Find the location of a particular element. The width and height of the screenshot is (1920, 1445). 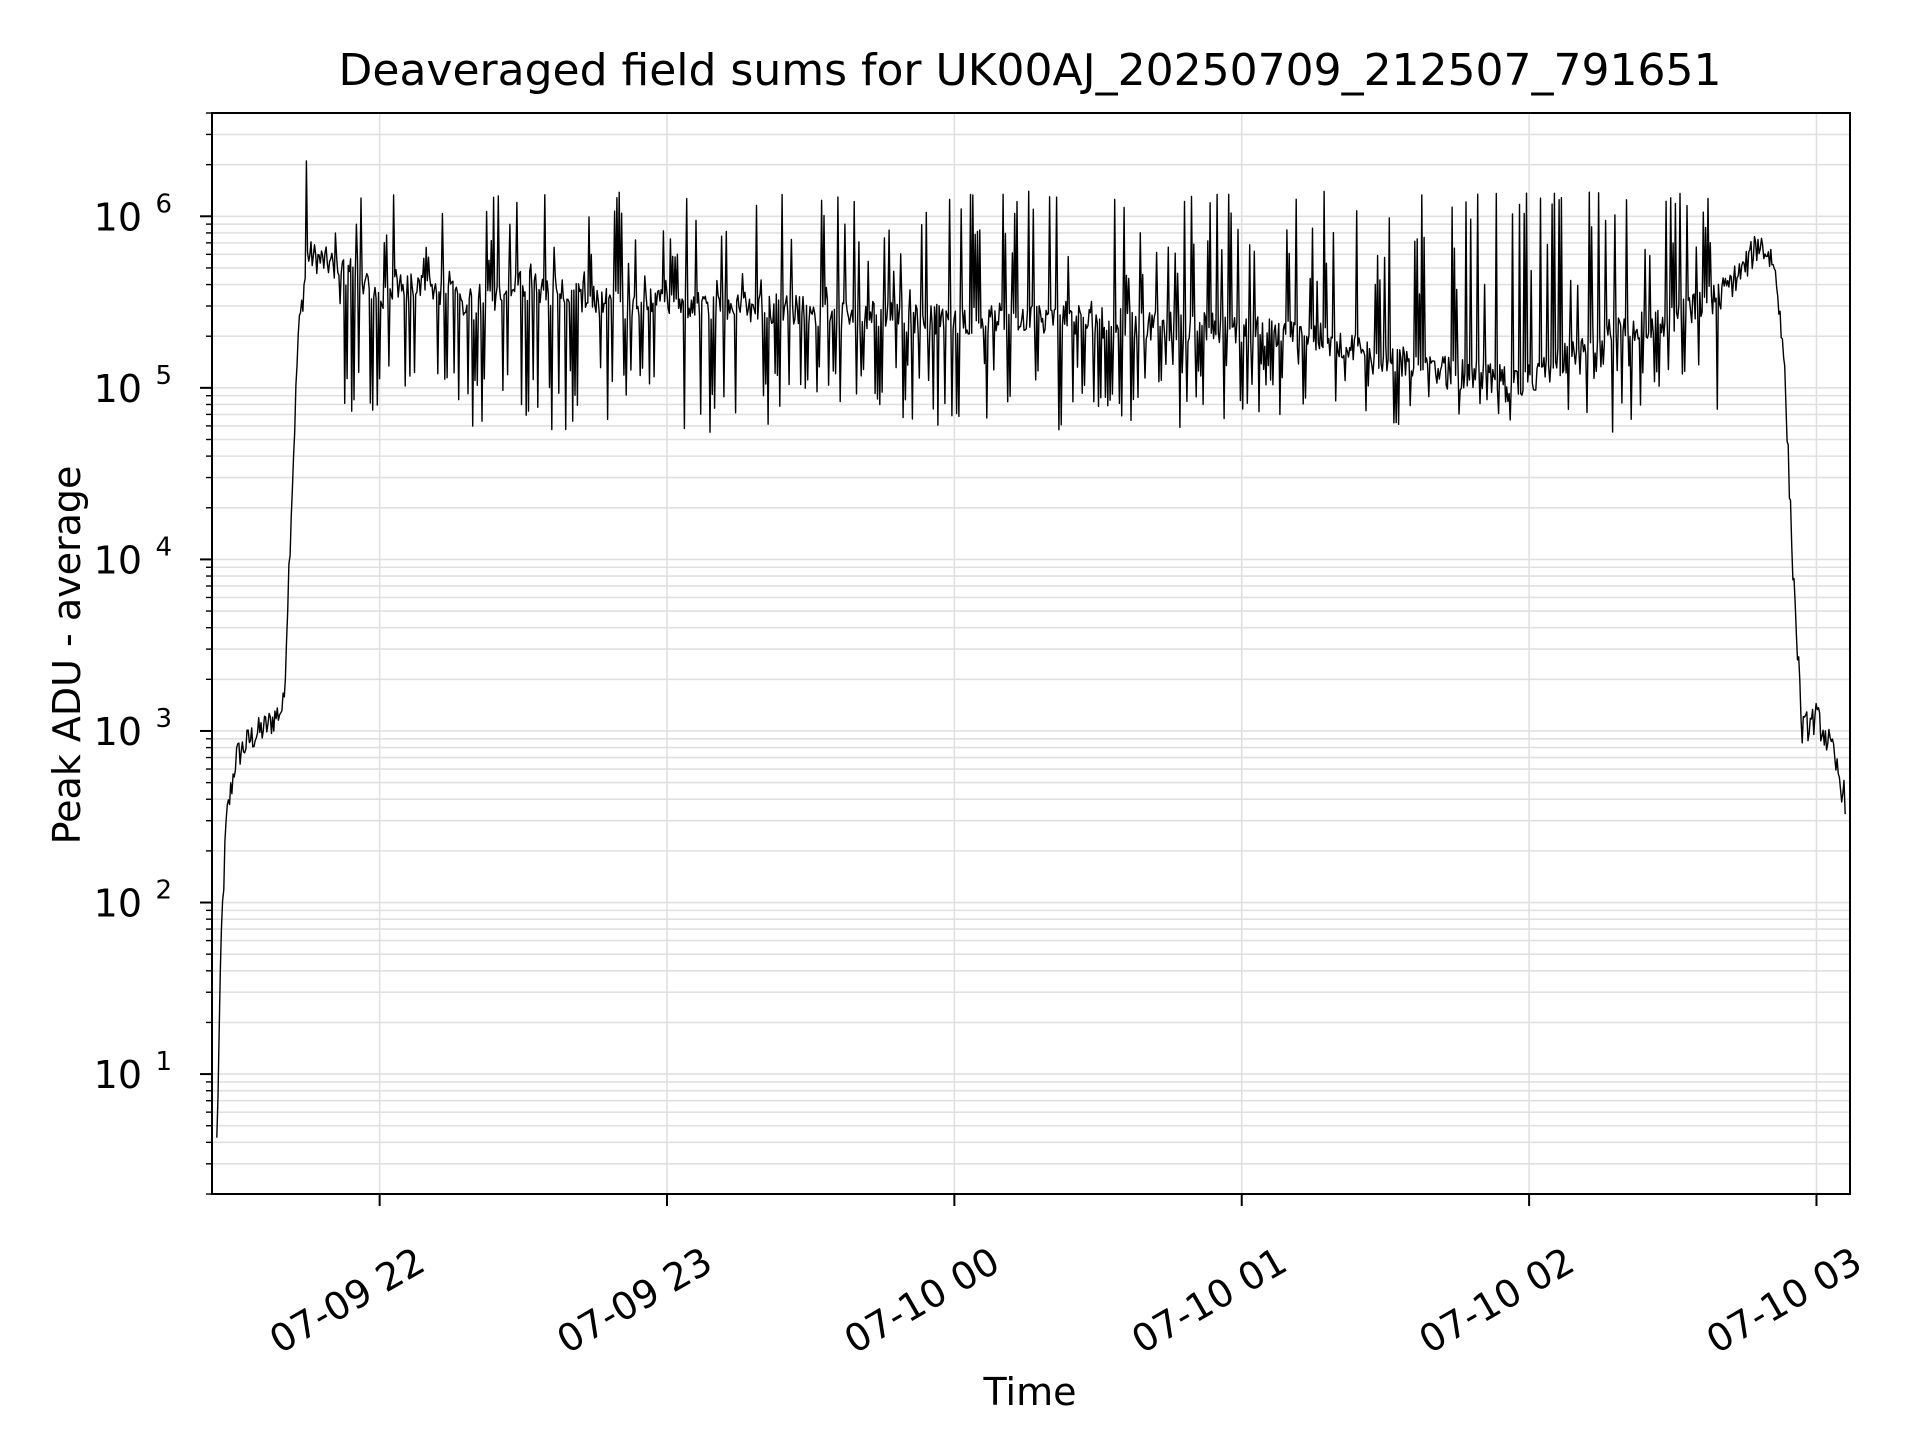

y-axis-ticks: 10 1 10 2 10 3 10 4 10 5 10 6 is located at coordinates (153, 653).